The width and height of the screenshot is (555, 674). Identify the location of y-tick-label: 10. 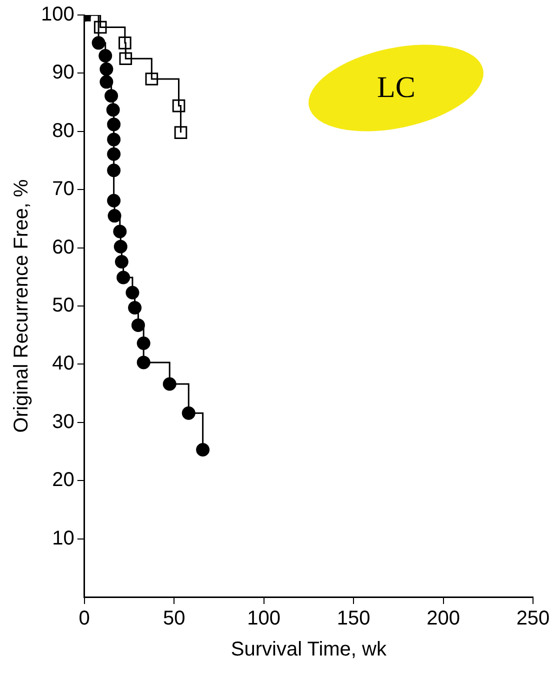
(63, 538).